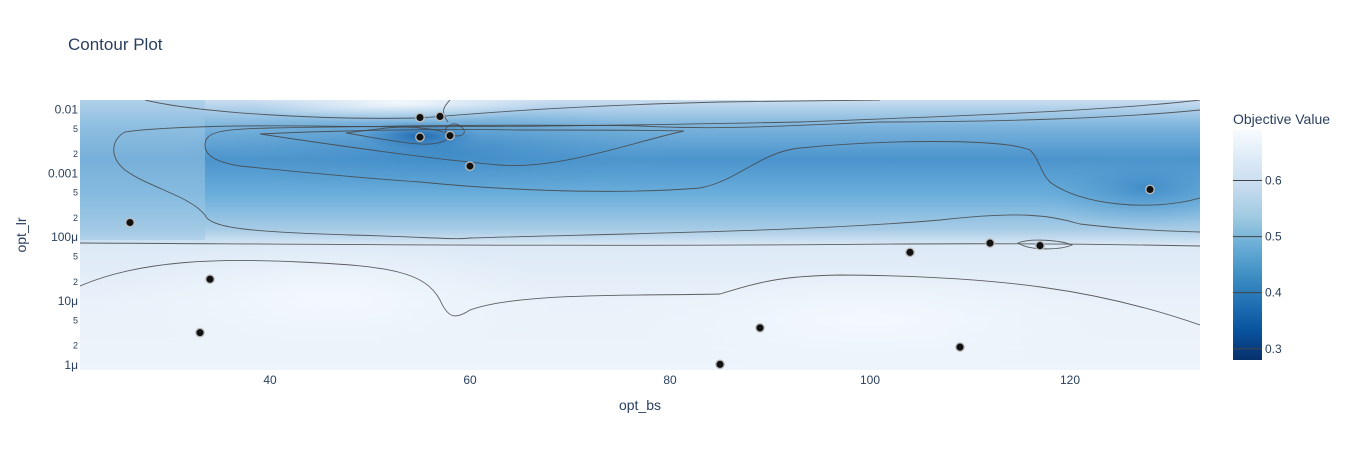 This screenshot has height=450, width=1352. Describe the element at coordinates (68, 301) in the screenshot. I see `y-tick-label: 10μ` at that location.